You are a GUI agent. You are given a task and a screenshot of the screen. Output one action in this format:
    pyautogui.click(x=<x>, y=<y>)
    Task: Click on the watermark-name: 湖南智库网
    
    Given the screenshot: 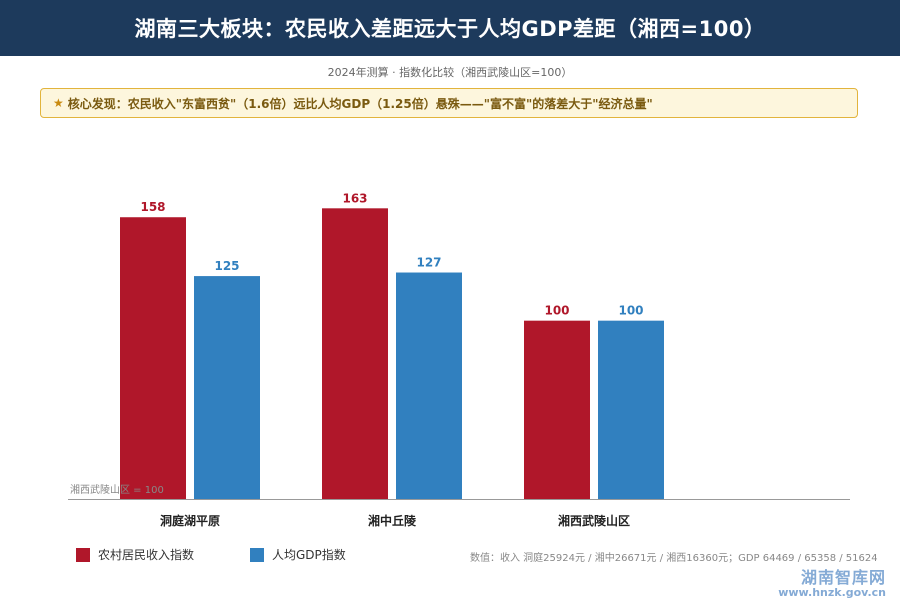 What is the action you would take?
    pyautogui.click(x=843, y=577)
    